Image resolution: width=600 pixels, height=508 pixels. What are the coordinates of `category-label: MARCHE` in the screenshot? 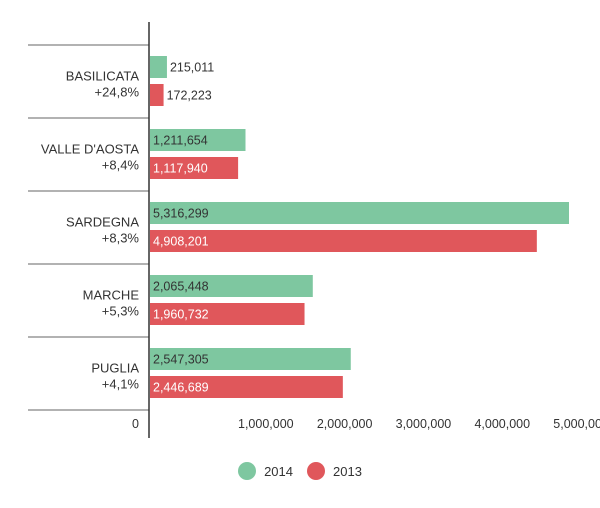 It's located at (111, 295).